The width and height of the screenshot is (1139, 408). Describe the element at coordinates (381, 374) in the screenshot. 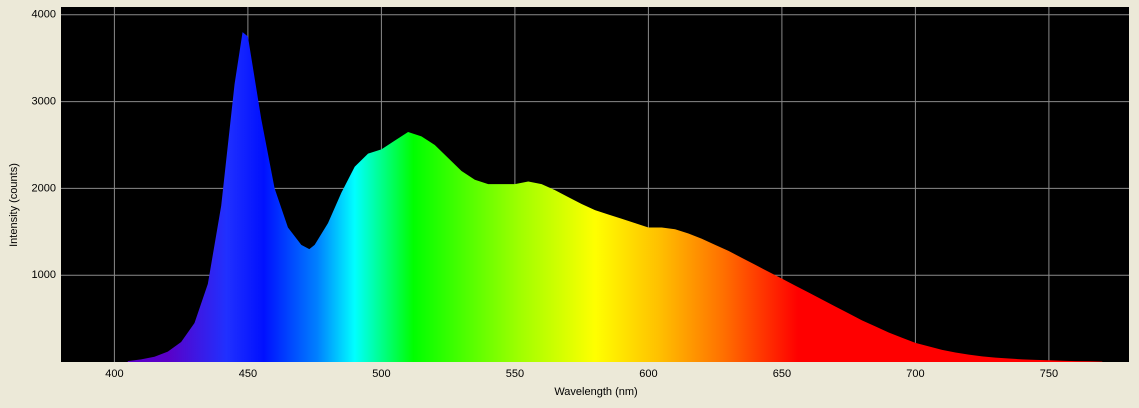

I see `x-tick-label: 500` at that location.